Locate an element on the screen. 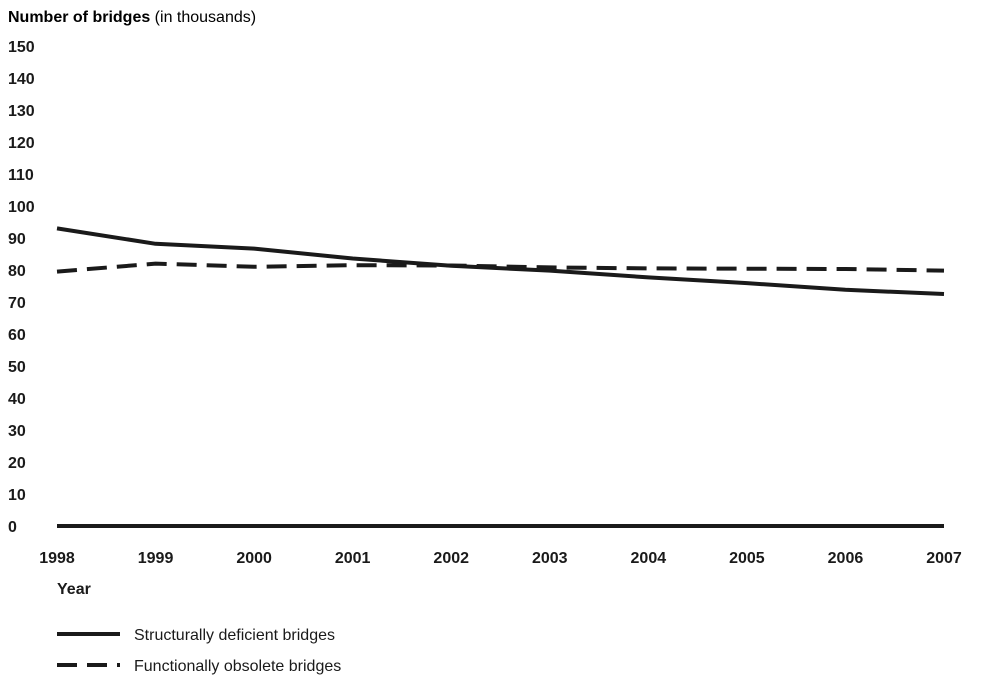  y-tick-label: 10 is located at coordinates (17, 495).